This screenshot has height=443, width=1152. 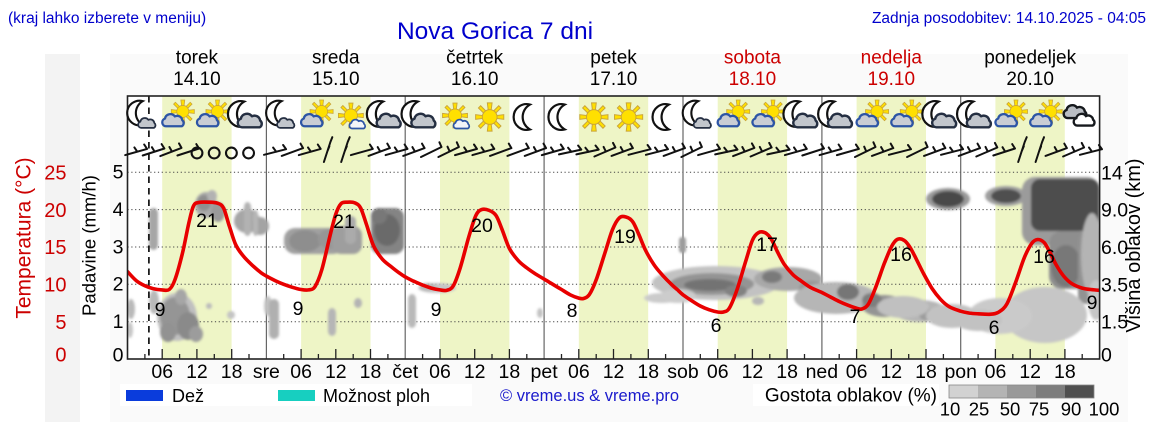 What do you see at coordinates (89, 245) in the screenshot?
I see `svg-text: Padavine (mm/h)` at bounding box center [89, 245].